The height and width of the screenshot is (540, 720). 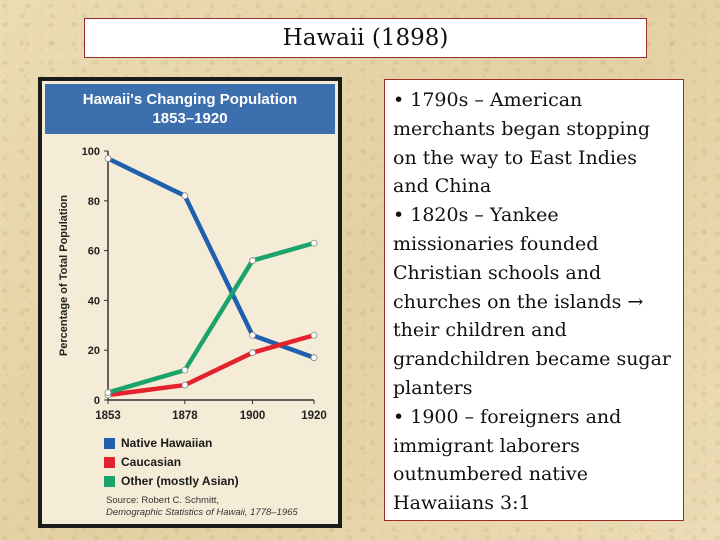 What do you see at coordinates (64, 275) in the screenshot?
I see `y-axis-label: Percentage of Total Population` at bounding box center [64, 275].